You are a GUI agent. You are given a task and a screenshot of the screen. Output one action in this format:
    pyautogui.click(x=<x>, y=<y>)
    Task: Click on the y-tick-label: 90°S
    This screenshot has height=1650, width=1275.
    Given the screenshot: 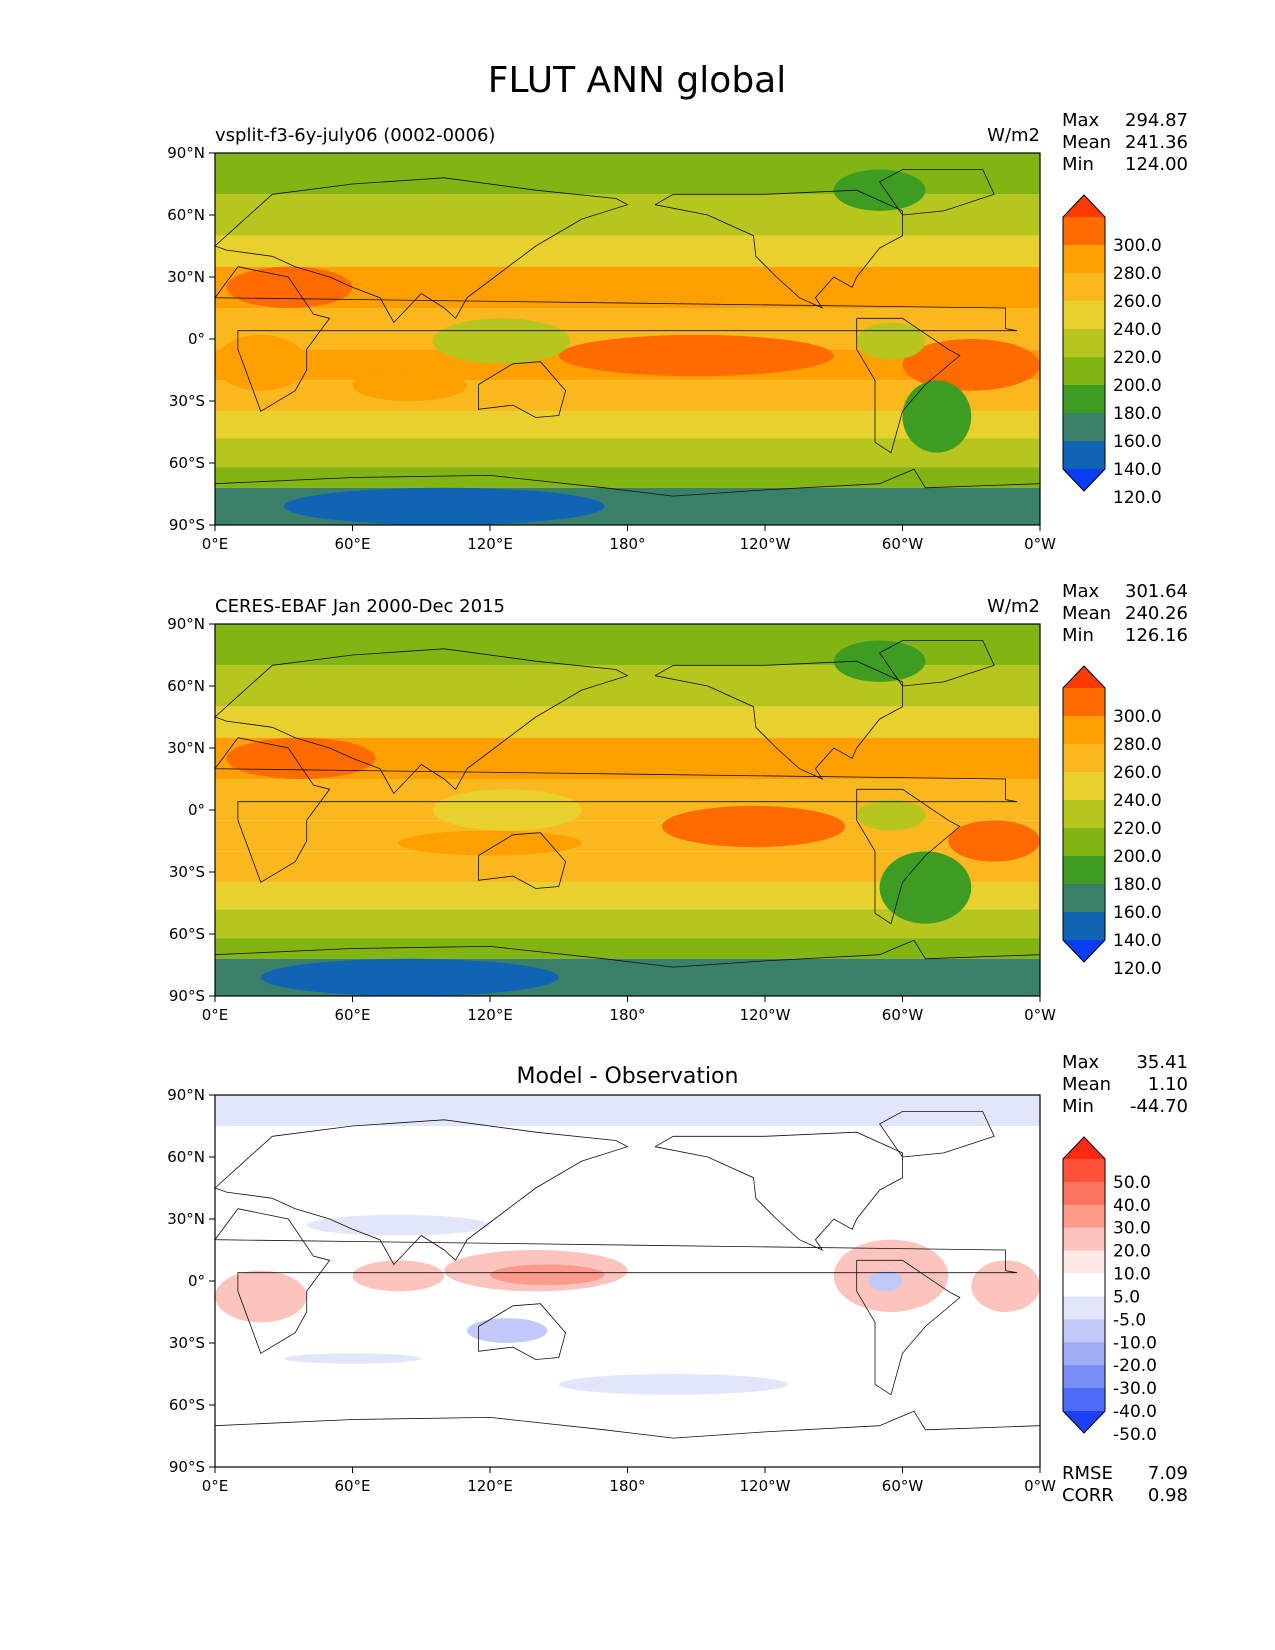 What is the action you would take?
    pyautogui.click(x=187, y=525)
    